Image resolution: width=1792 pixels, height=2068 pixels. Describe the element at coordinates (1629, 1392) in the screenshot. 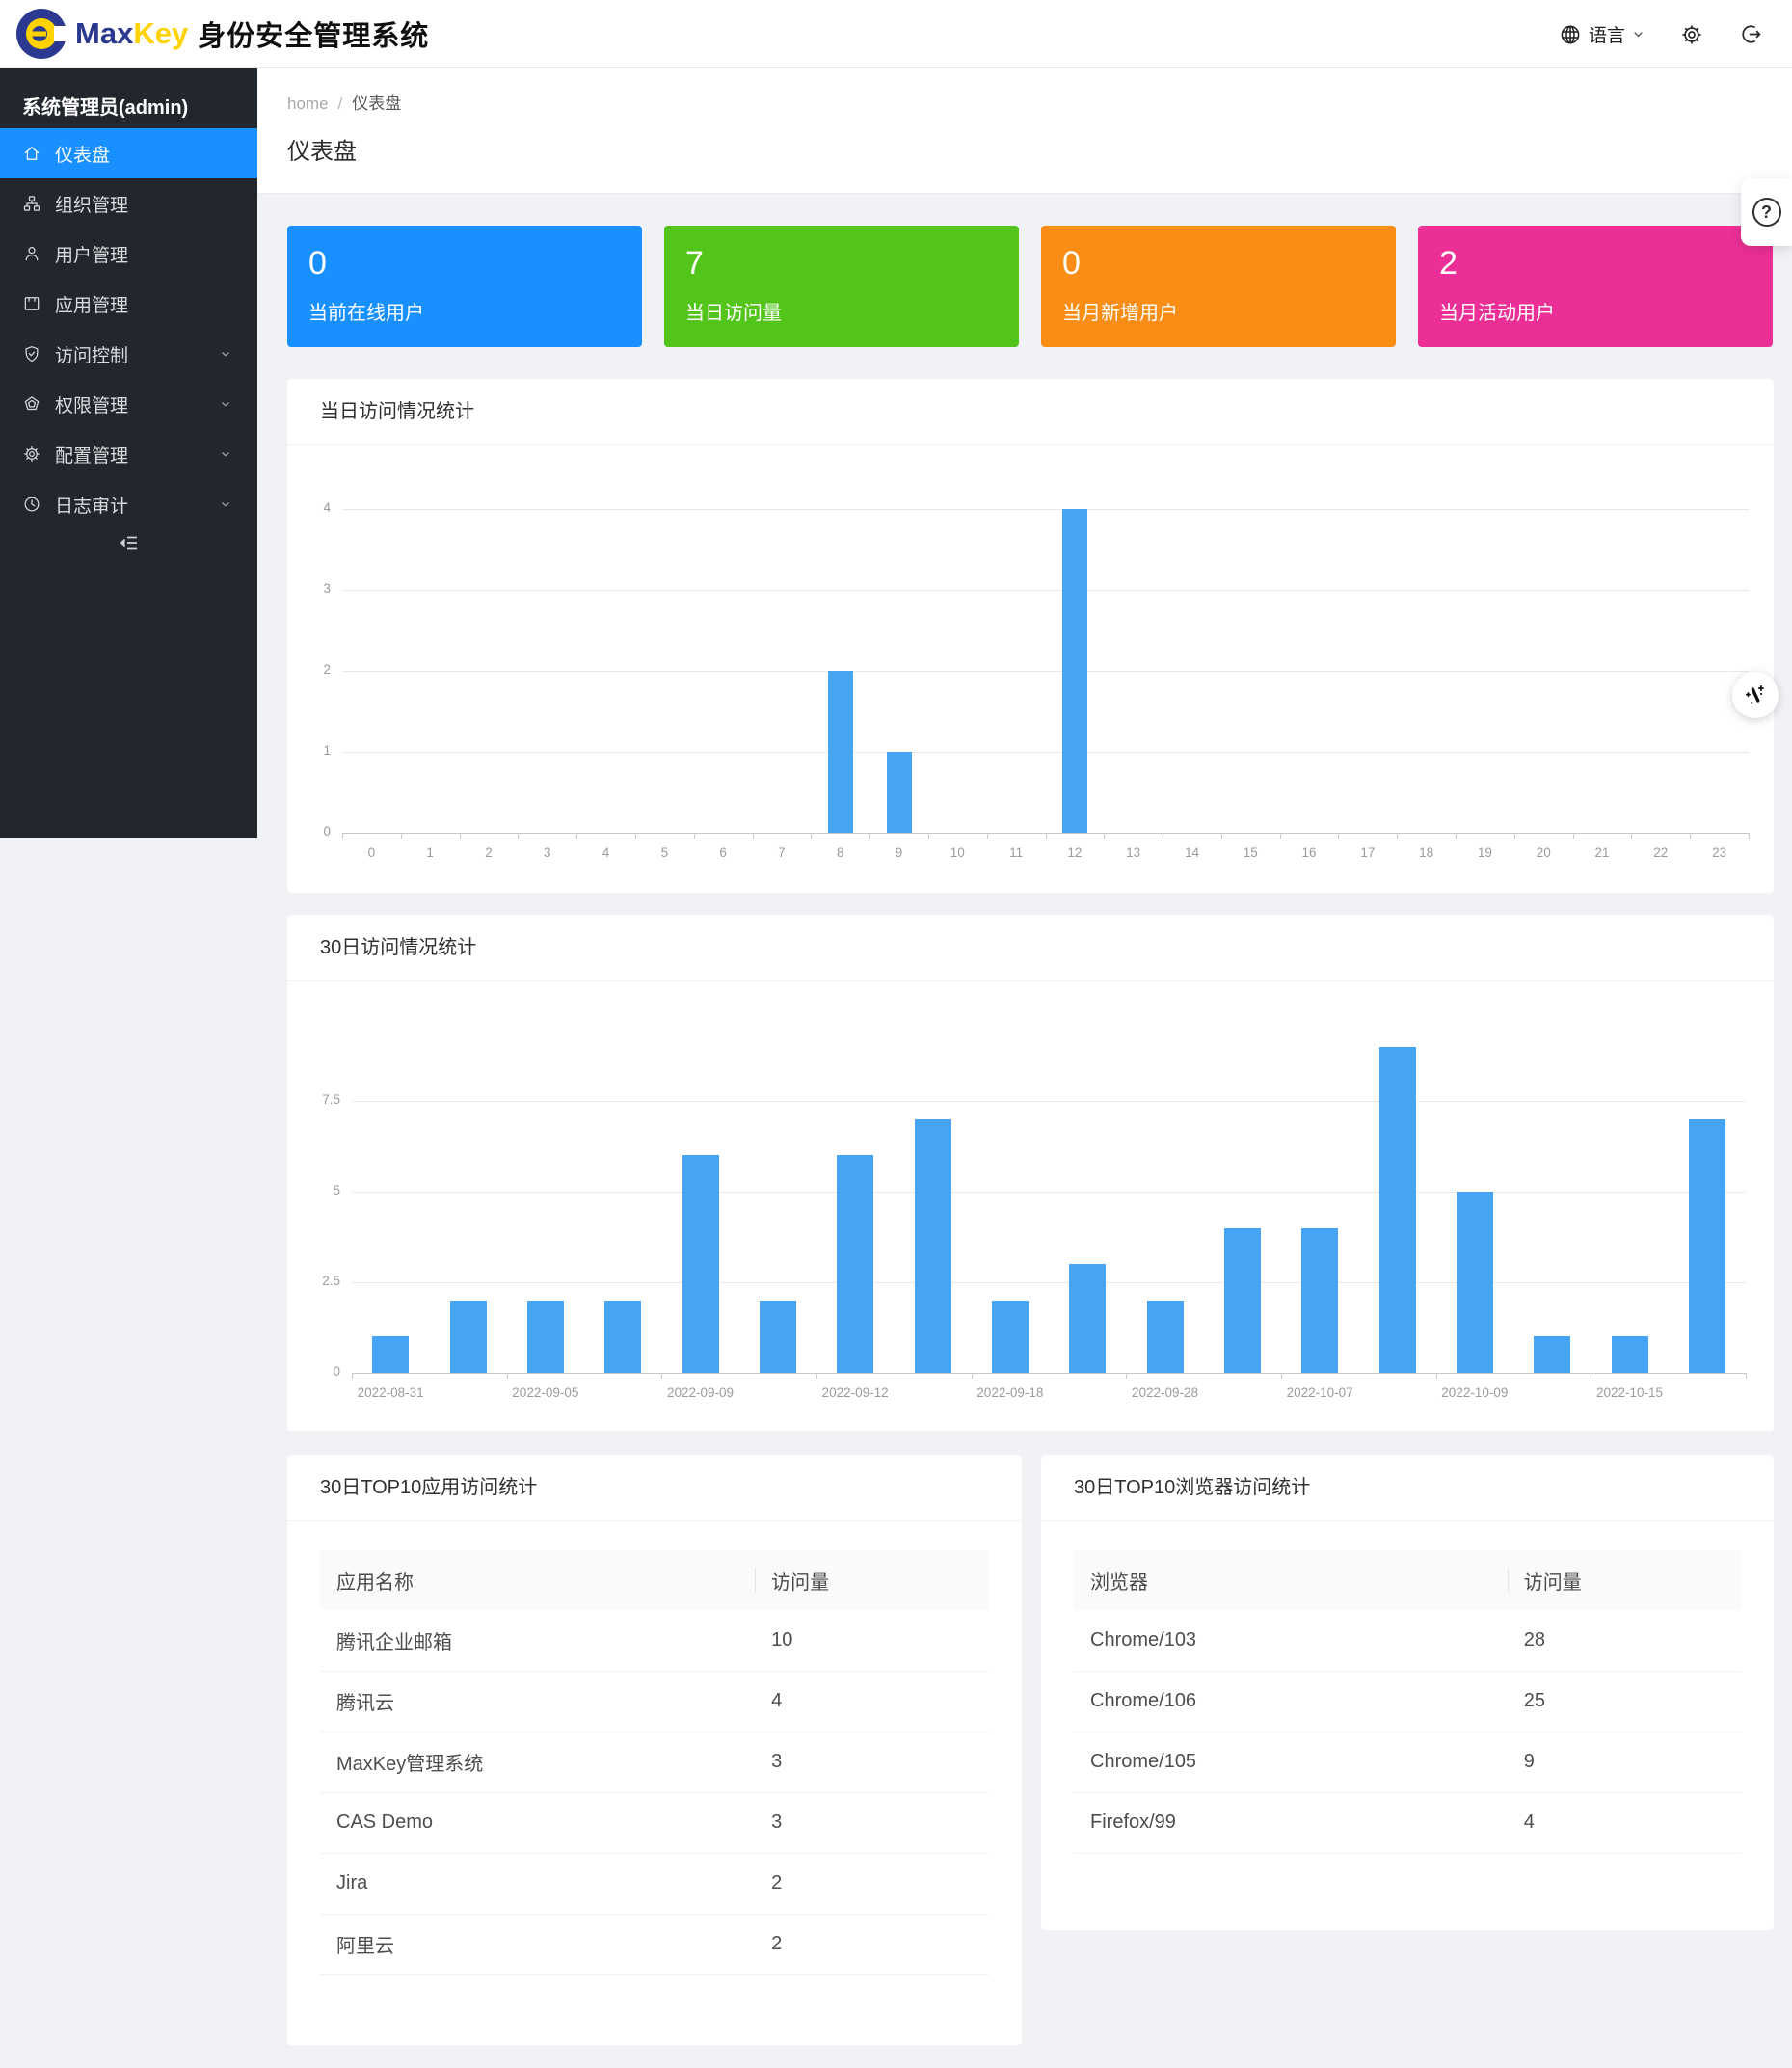

I see `x-axis-label: 2022-10-15` at that location.